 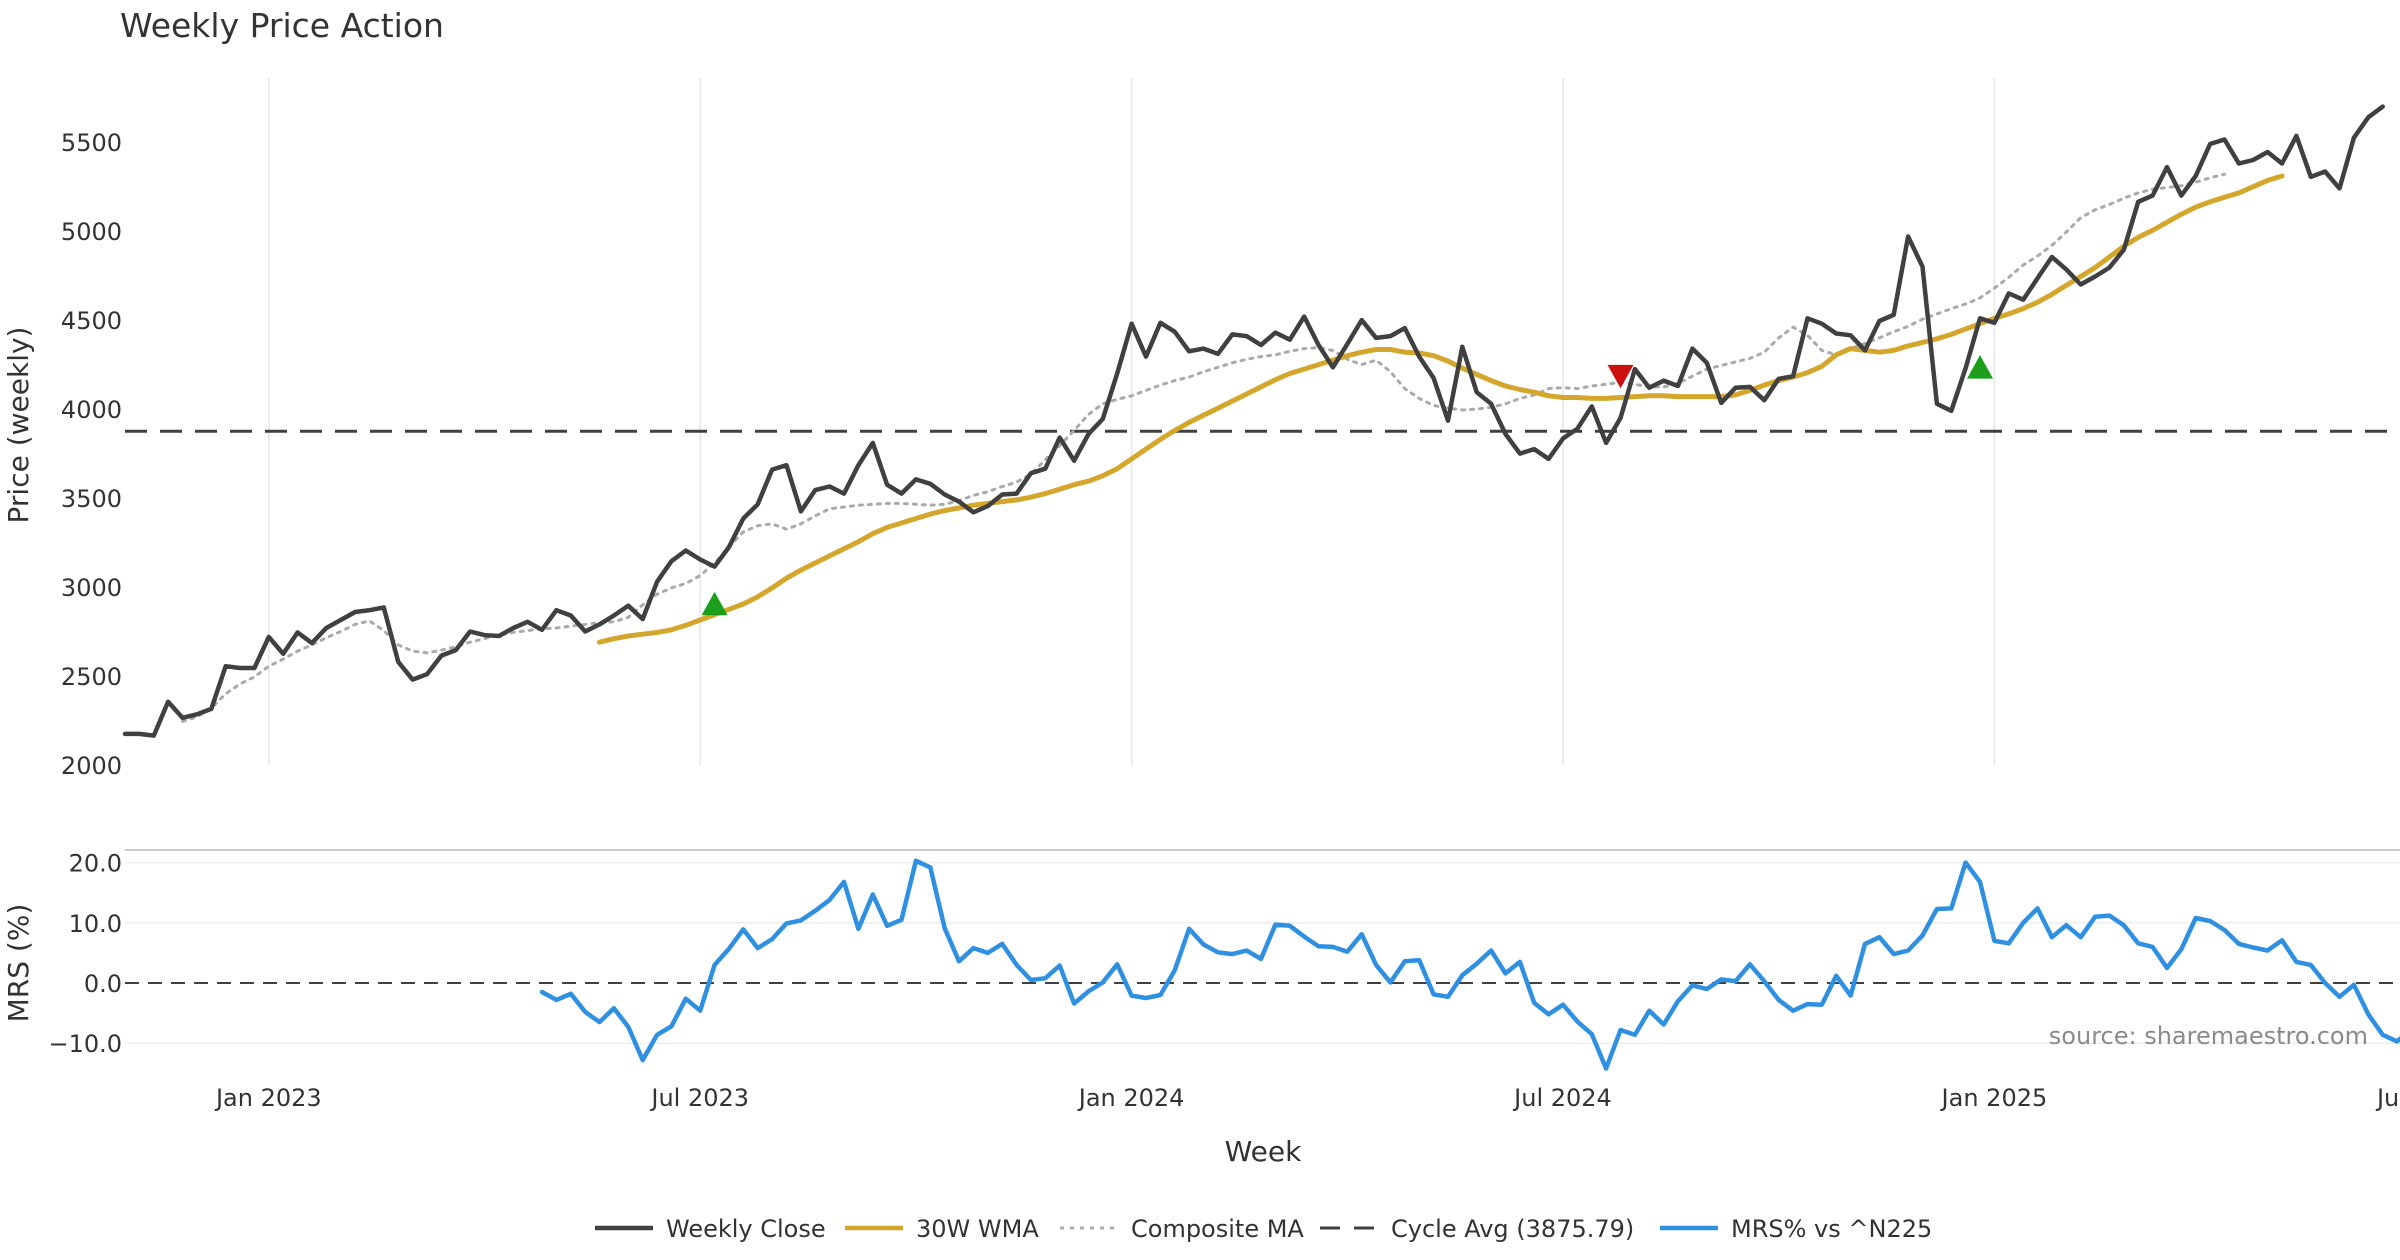 I want to click on price-y-axis-label: Price (weekly), so click(x=18, y=425).